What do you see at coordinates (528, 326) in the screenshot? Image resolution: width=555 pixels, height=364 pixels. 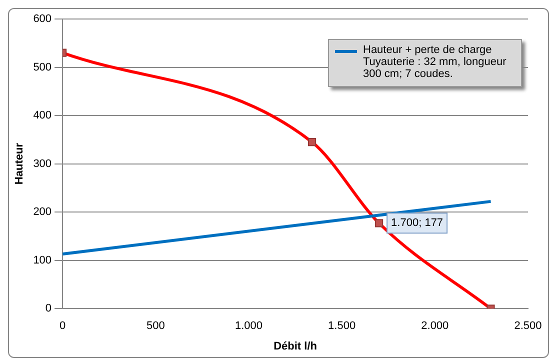 I see `x-tick-label: 2.500` at bounding box center [528, 326].